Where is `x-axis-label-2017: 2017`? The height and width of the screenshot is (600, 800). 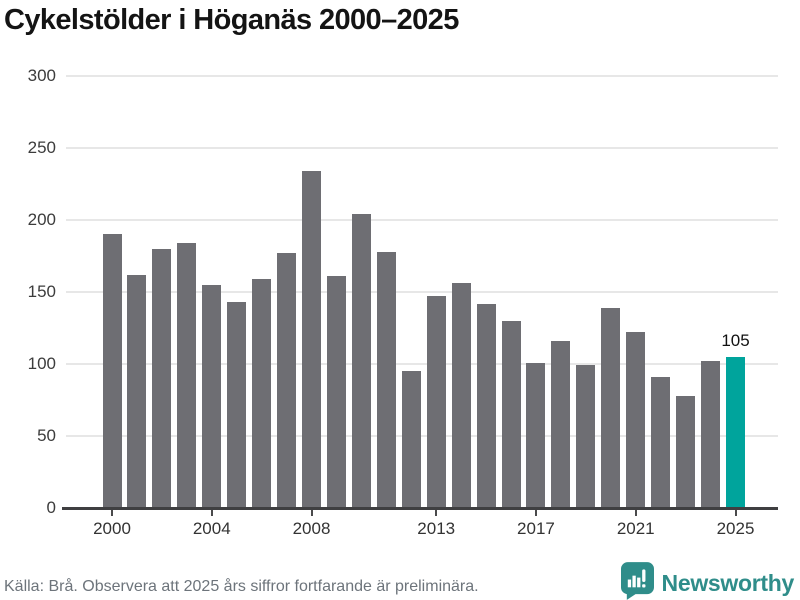 x-axis-label-2017: 2017 is located at coordinates (536, 528).